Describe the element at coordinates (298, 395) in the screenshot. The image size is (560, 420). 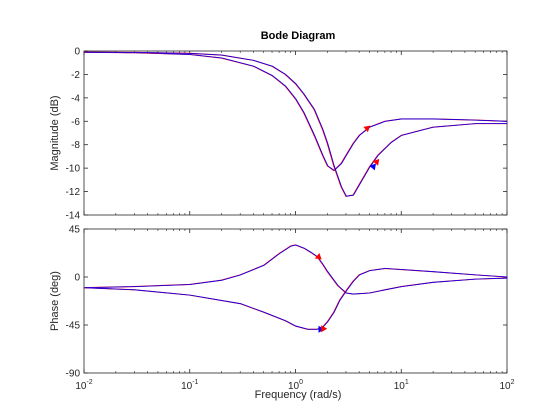
I see `x-axis-label: Frequency (rad/s)` at that location.